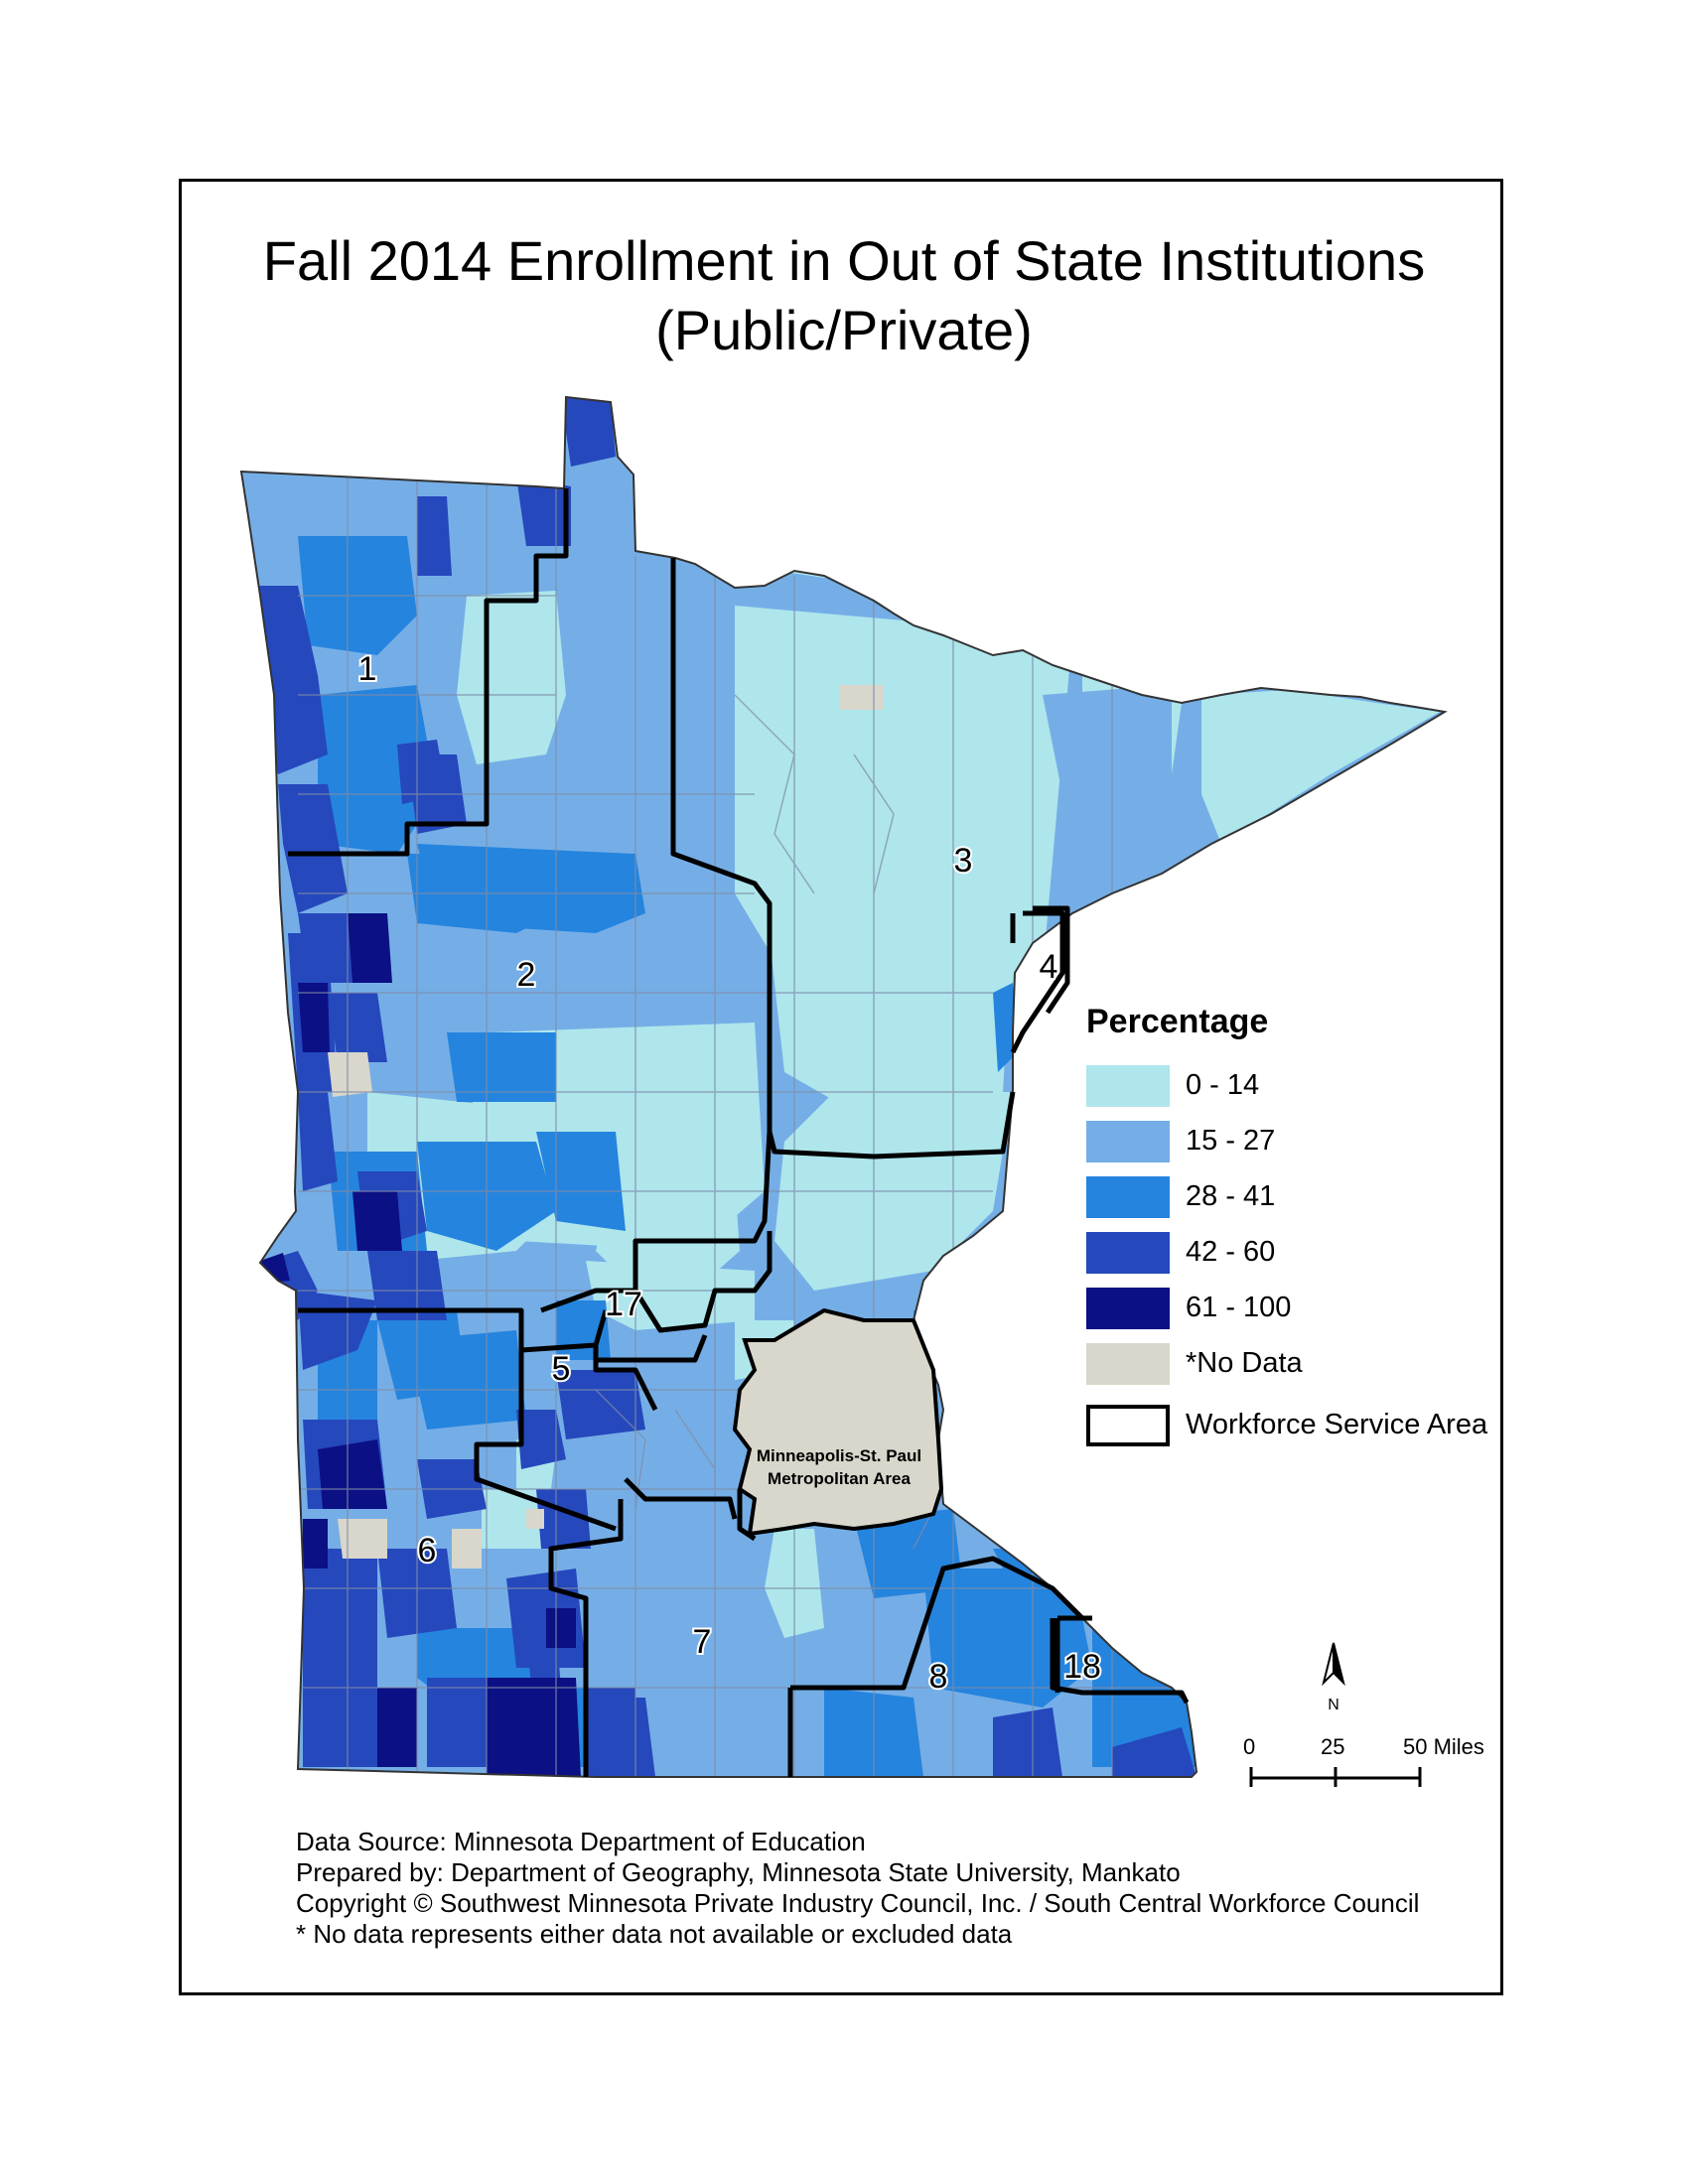 The width and height of the screenshot is (1688, 2184). What do you see at coordinates (1249, 1746) in the screenshot?
I see `scale-tick-0: 0` at bounding box center [1249, 1746].